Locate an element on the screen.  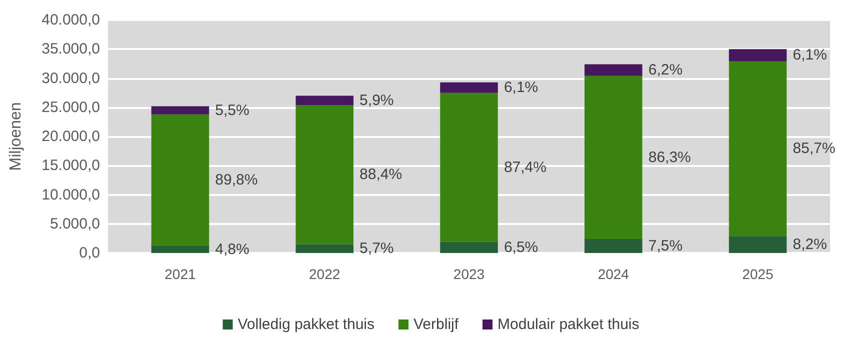
annotation: 86,3% is located at coordinates (669, 157).